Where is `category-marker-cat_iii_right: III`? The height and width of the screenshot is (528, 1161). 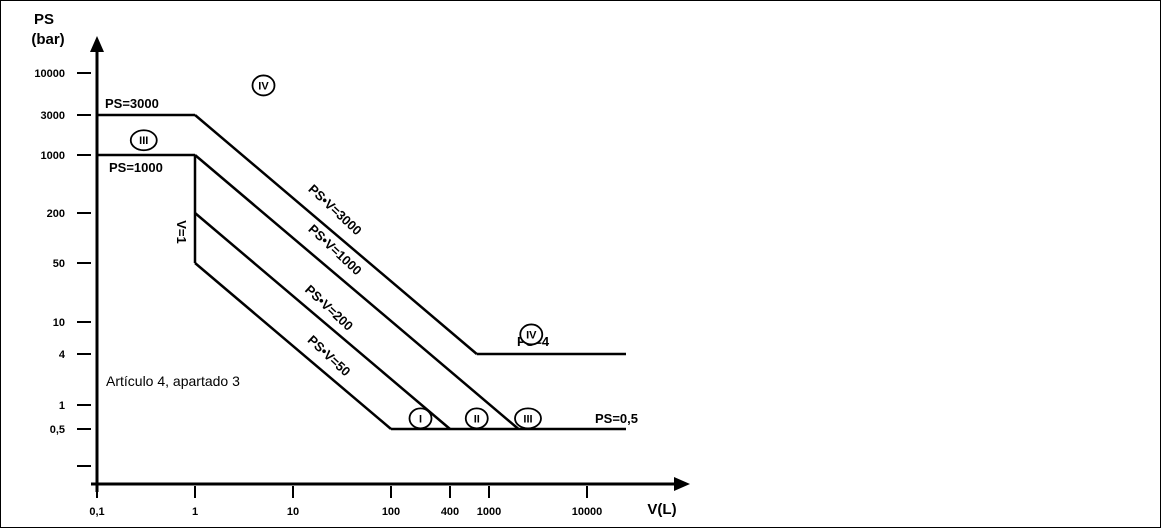
category-marker-cat_iii_right: III is located at coordinates (528, 418).